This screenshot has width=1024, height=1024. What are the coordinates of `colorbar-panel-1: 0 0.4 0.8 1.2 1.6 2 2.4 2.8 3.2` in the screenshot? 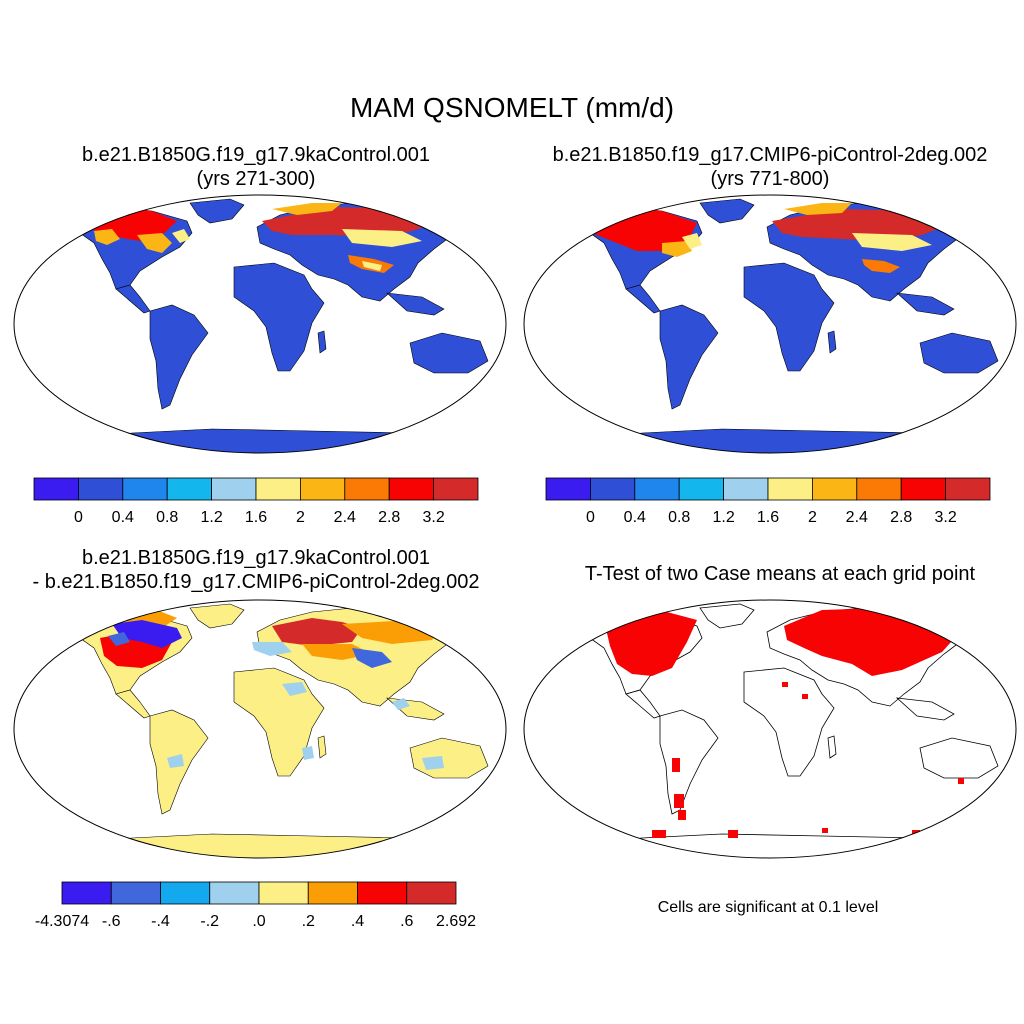 It's located at (256, 501).